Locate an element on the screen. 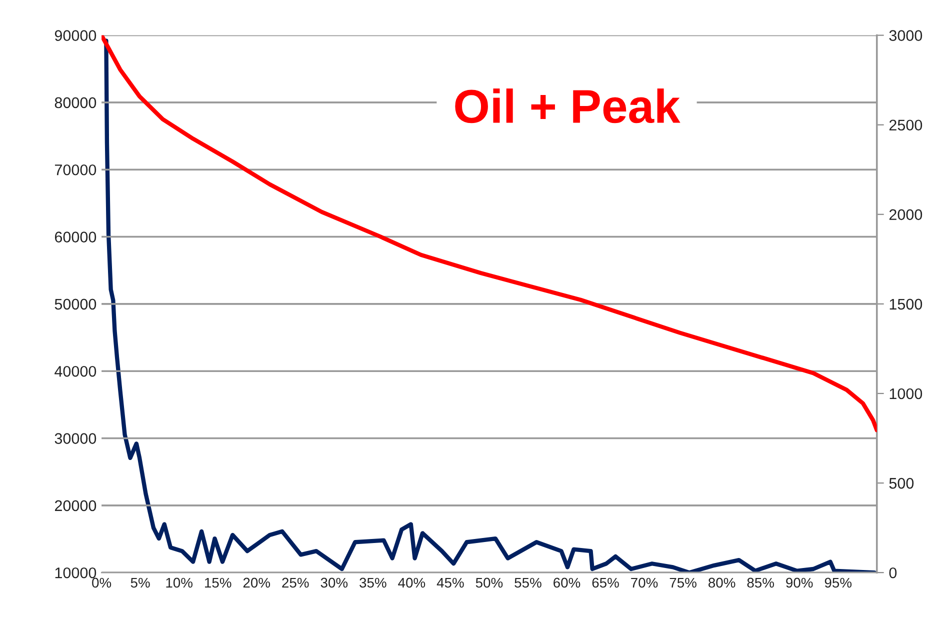 This screenshot has height=619, width=949. x-tick-label: 90% is located at coordinates (799, 583).